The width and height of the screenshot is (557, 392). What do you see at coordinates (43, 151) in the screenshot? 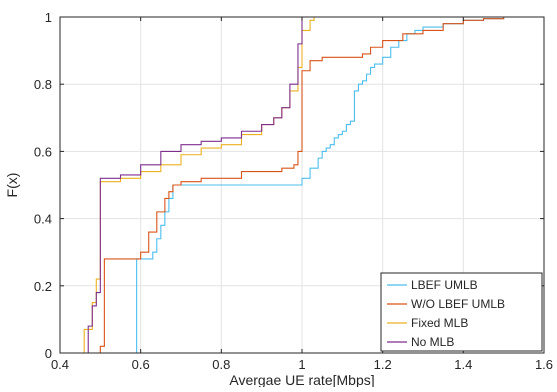
I see `y-tick-label: 0.6` at bounding box center [43, 151].